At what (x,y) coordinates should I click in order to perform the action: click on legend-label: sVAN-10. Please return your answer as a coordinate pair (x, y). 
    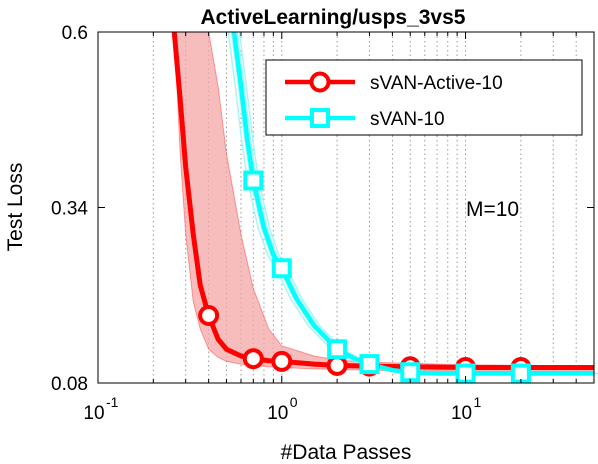
    Looking at the image, I should click on (407, 119).